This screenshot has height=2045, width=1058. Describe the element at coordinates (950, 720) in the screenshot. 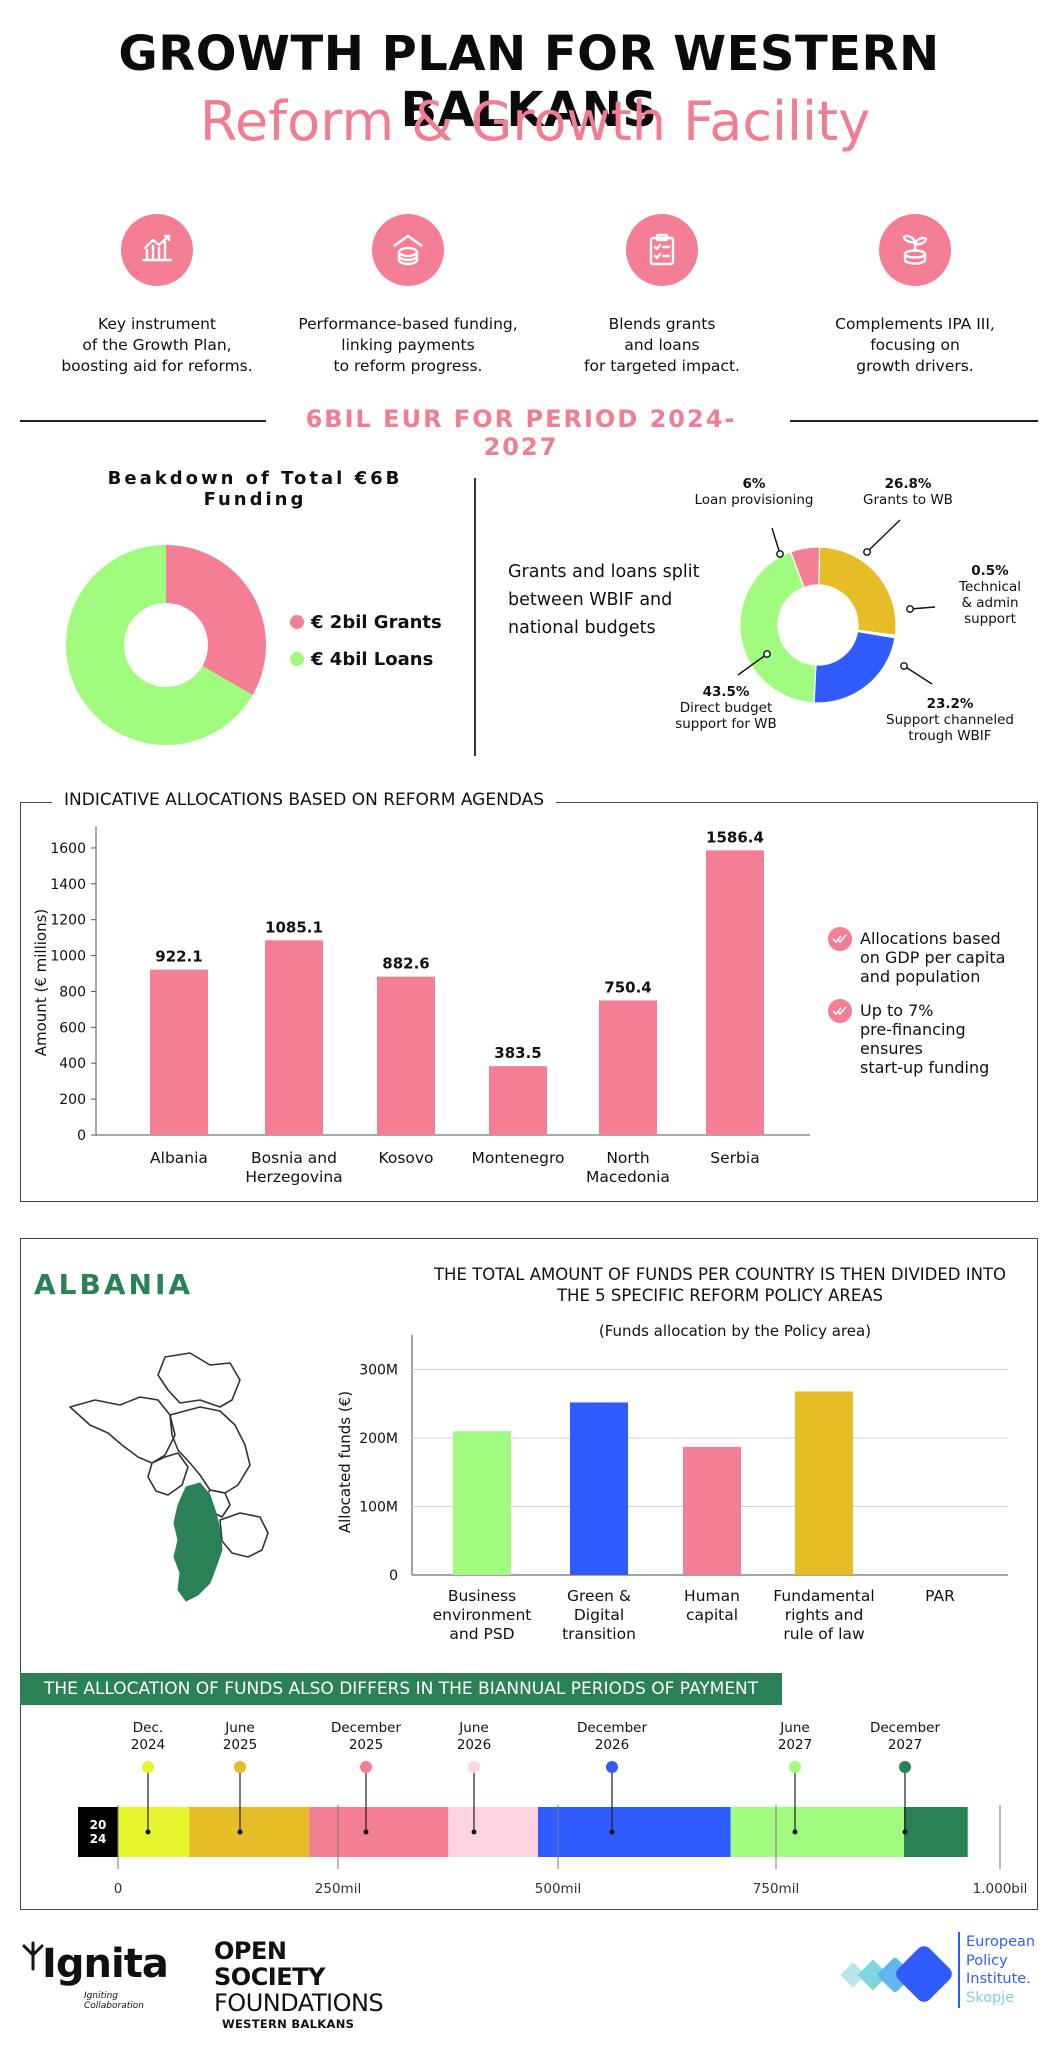

I see `slice-annotation: 23.2% Support channeled trough WBIF` at that location.